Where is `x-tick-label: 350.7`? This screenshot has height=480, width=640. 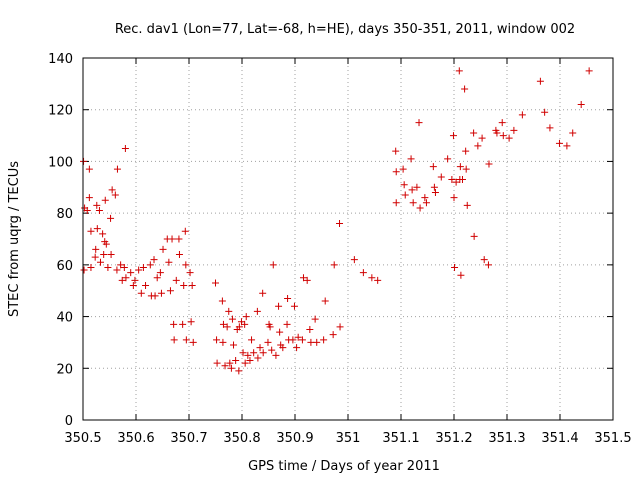 x-tick-label: 350.7 is located at coordinates (188, 438).